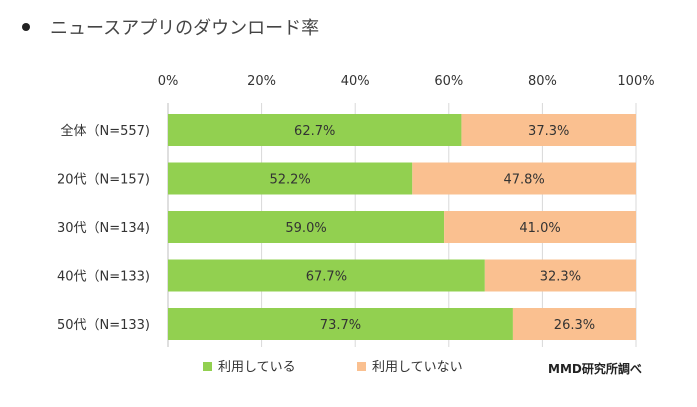 The image size is (697, 407). I want to click on data-label: 73.7%, so click(340, 325).